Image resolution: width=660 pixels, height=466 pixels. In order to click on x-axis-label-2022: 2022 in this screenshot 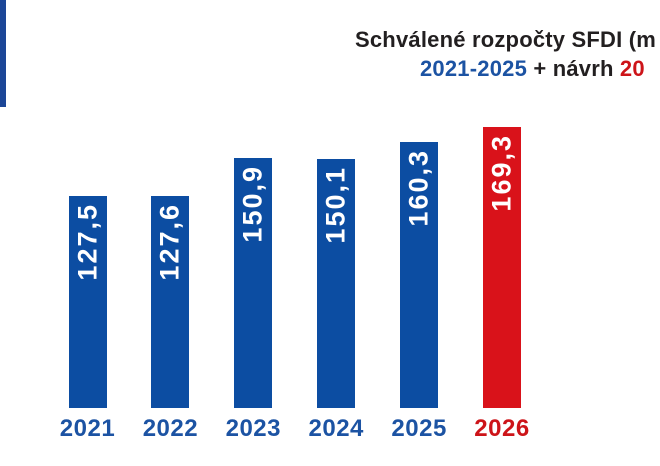, I will do `click(170, 428)`.